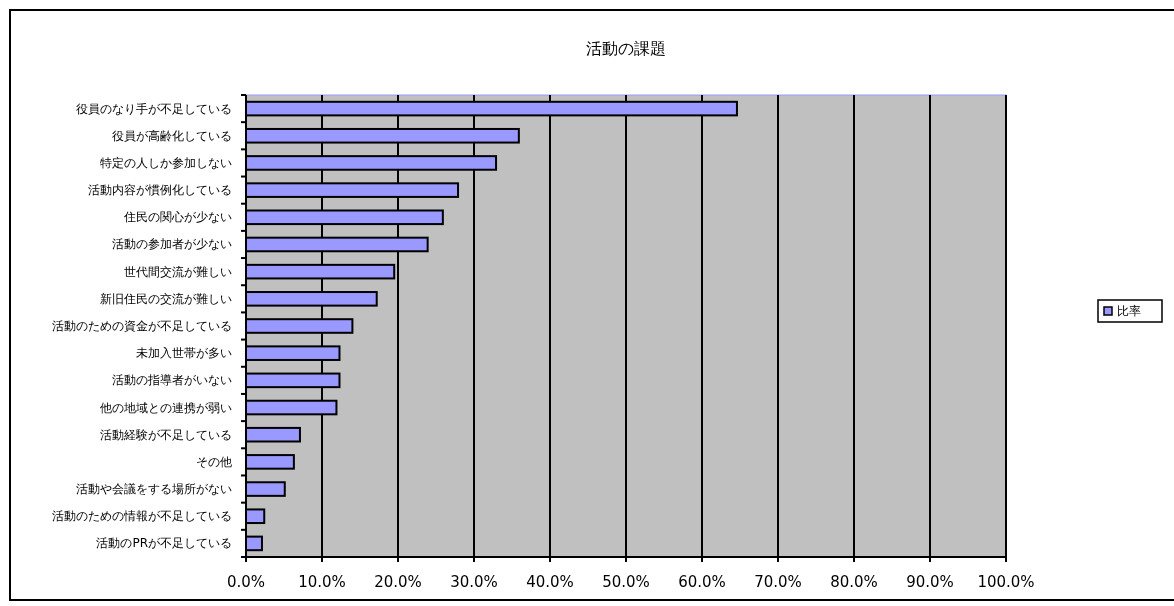 This screenshot has width=1174, height=606. What do you see at coordinates (172, 135) in the screenshot?
I see `y-tick-label: 役員が高齢化している` at bounding box center [172, 135].